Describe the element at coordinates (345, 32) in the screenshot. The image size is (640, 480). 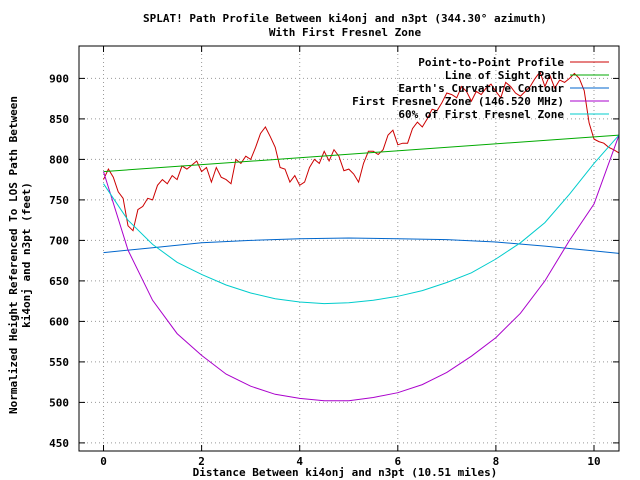
I see `chart-subtitle: With First Fresnel Zone` at that location.